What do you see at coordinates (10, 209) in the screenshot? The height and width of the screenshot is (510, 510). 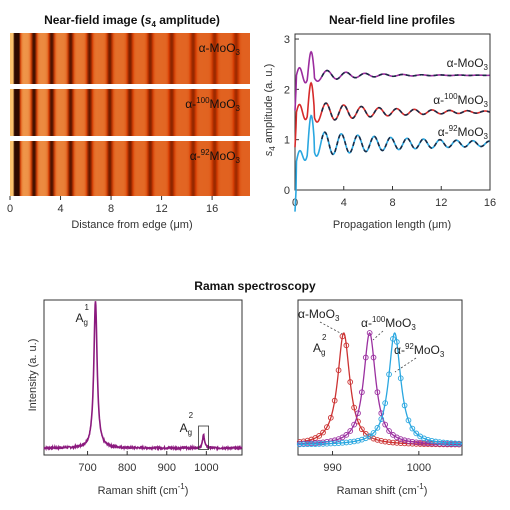 I see `nf-x-tick-label: 0` at bounding box center [10, 209].